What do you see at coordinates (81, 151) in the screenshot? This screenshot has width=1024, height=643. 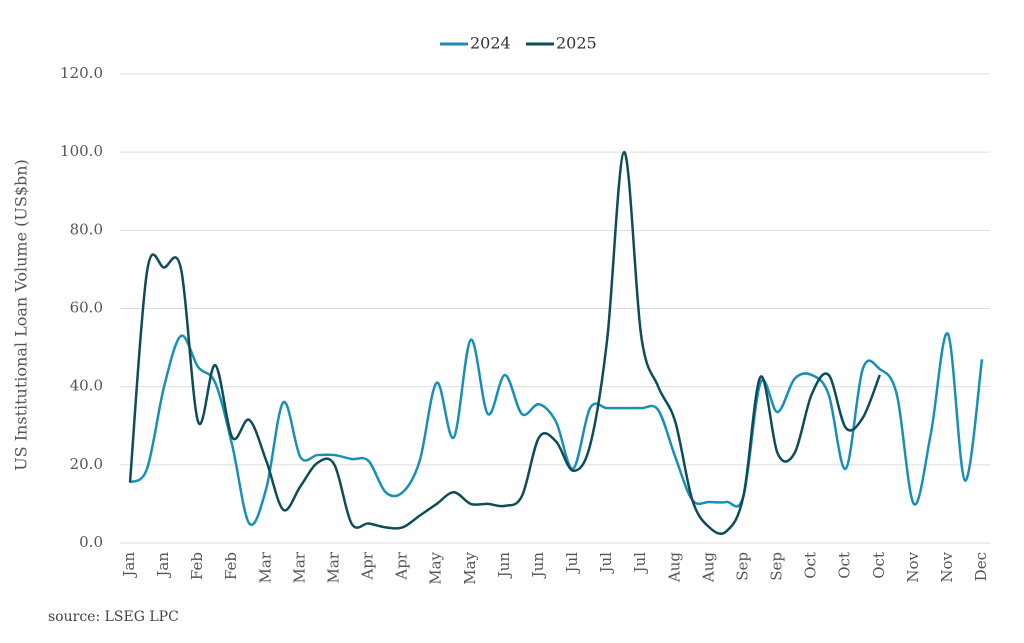 I see `y-tick-label: 100.0` at bounding box center [81, 151].